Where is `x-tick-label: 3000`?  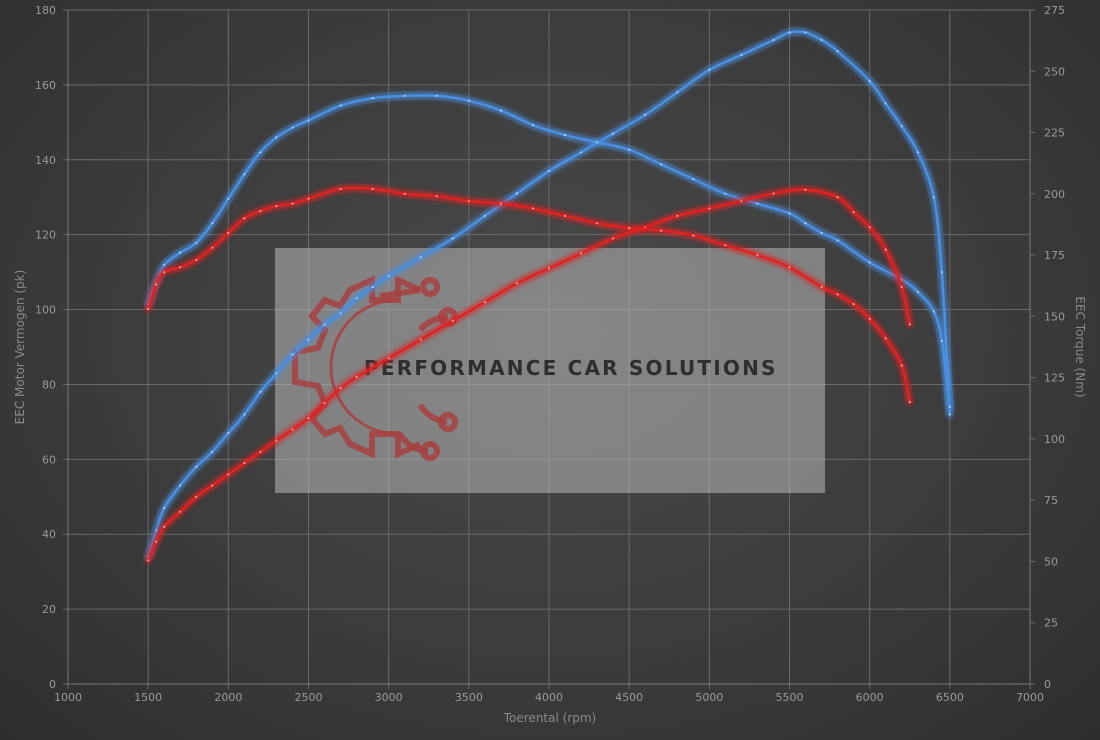 x-tick-label: 3000 is located at coordinates (389, 697).